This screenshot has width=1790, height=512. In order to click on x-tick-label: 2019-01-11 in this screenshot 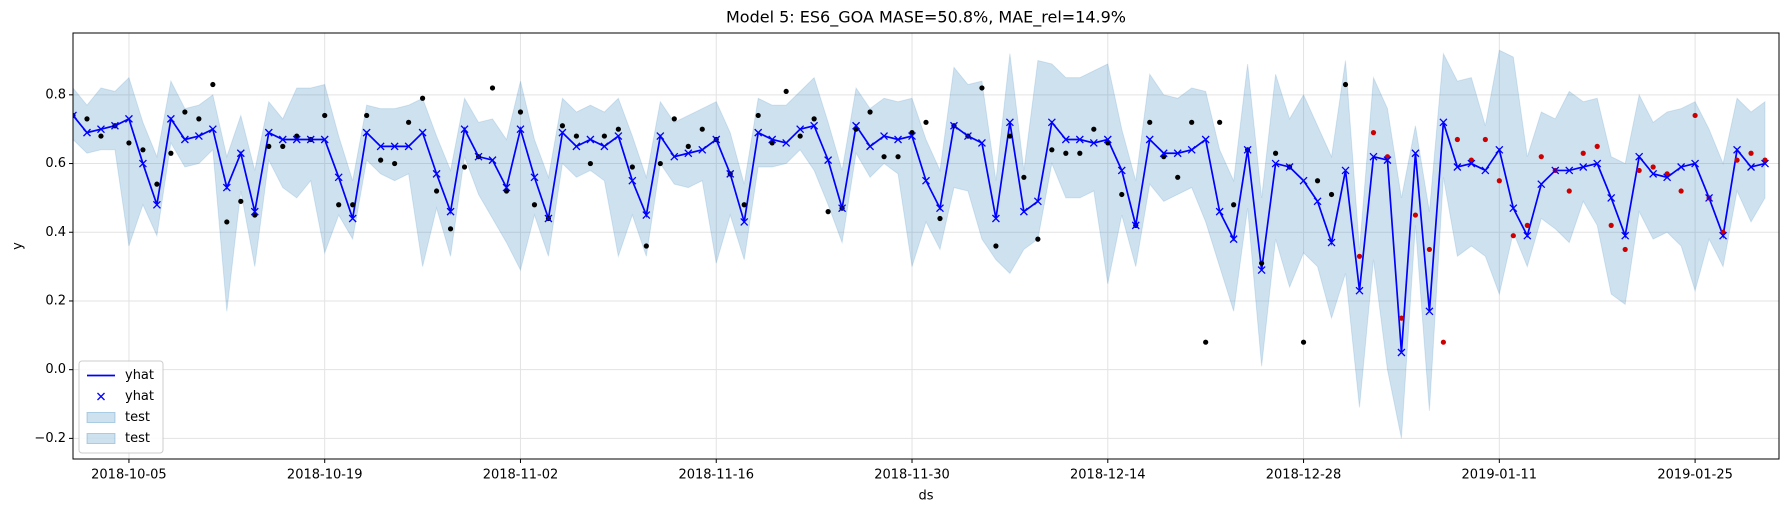, I will do `click(1500, 475)`.